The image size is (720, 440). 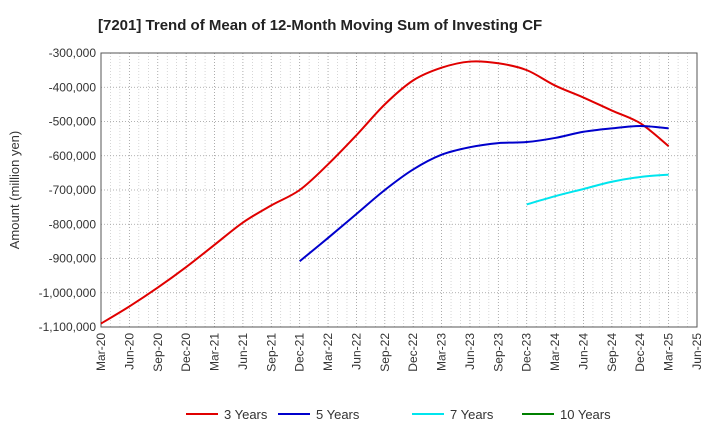 I want to click on y-tick-label: -1,000,000, so click(x=68, y=293).